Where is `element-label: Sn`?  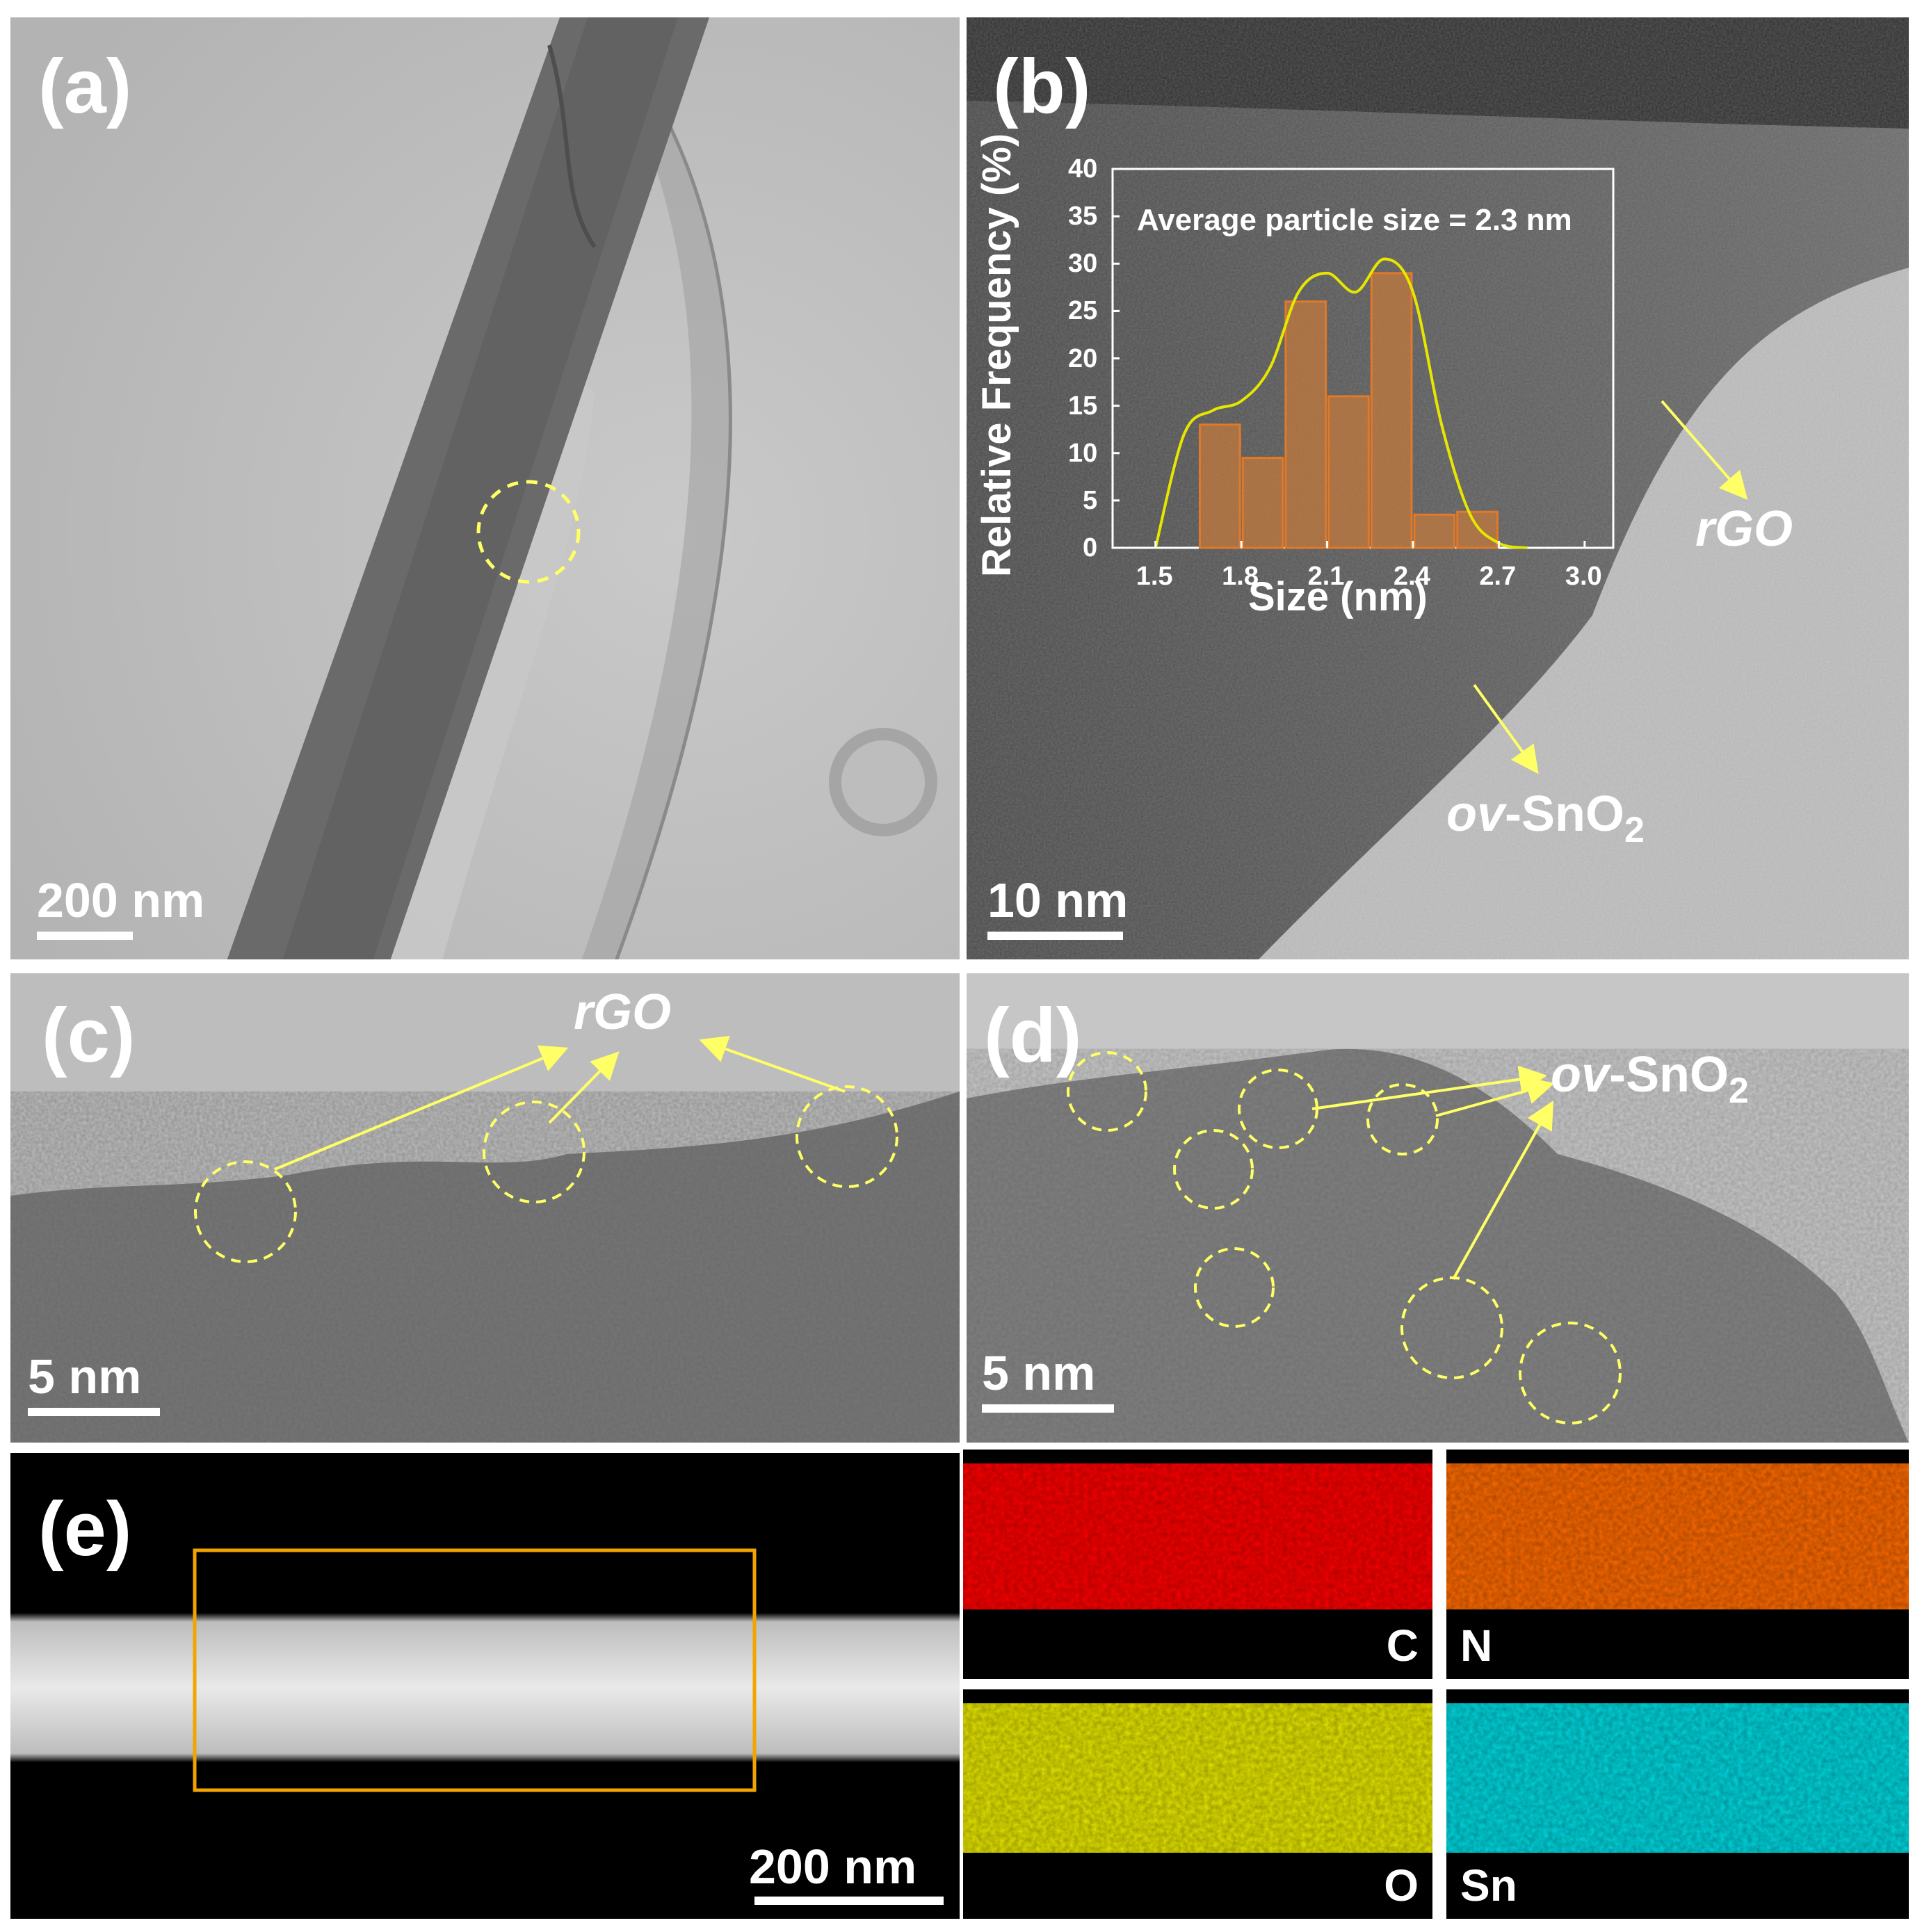
element-label: Sn is located at coordinates (1488, 1885).